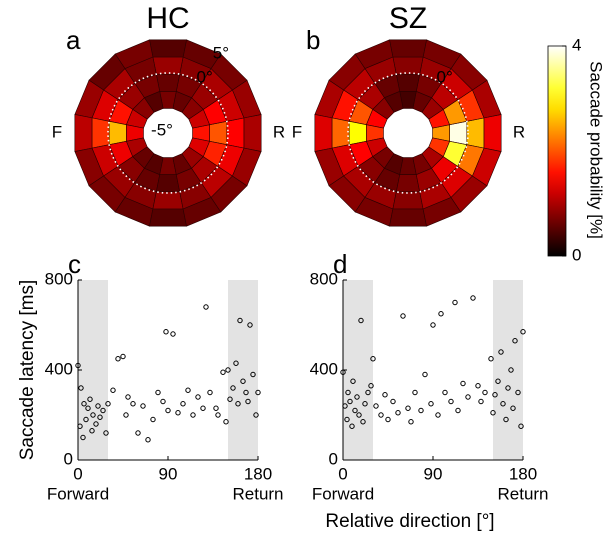  What do you see at coordinates (340, 264) in the screenshot?
I see `panel-label: d` at bounding box center [340, 264].